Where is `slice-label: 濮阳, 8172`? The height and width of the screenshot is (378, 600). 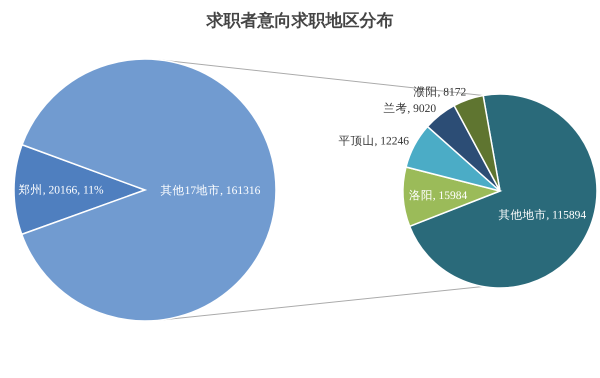
slice-label: 濮阳, 8172 is located at coordinates (440, 92).